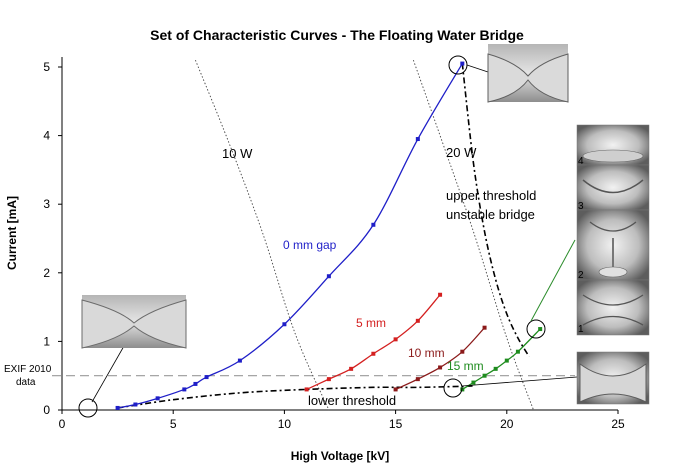 This screenshot has width=675, height=465. What do you see at coordinates (310, 245) in the screenshot?
I see `series-label-0mm: 0 mm gap` at bounding box center [310, 245].